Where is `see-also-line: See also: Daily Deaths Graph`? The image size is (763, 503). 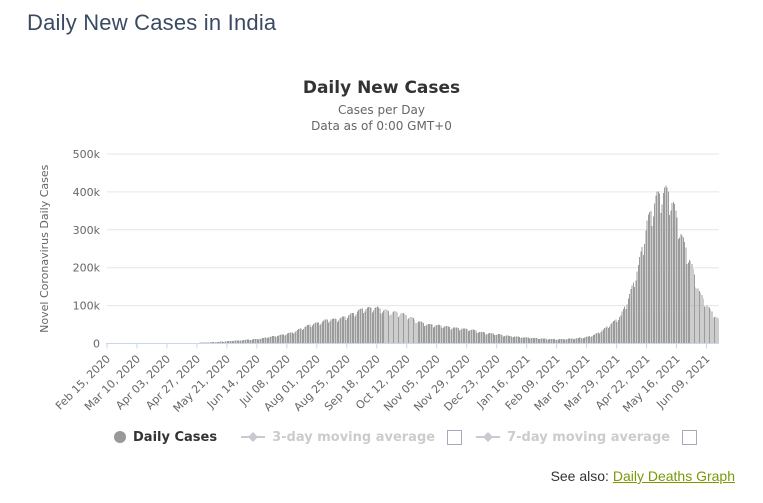
see-also-line: See also: Daily Deaths Graph is located at coordinates (643, 476).